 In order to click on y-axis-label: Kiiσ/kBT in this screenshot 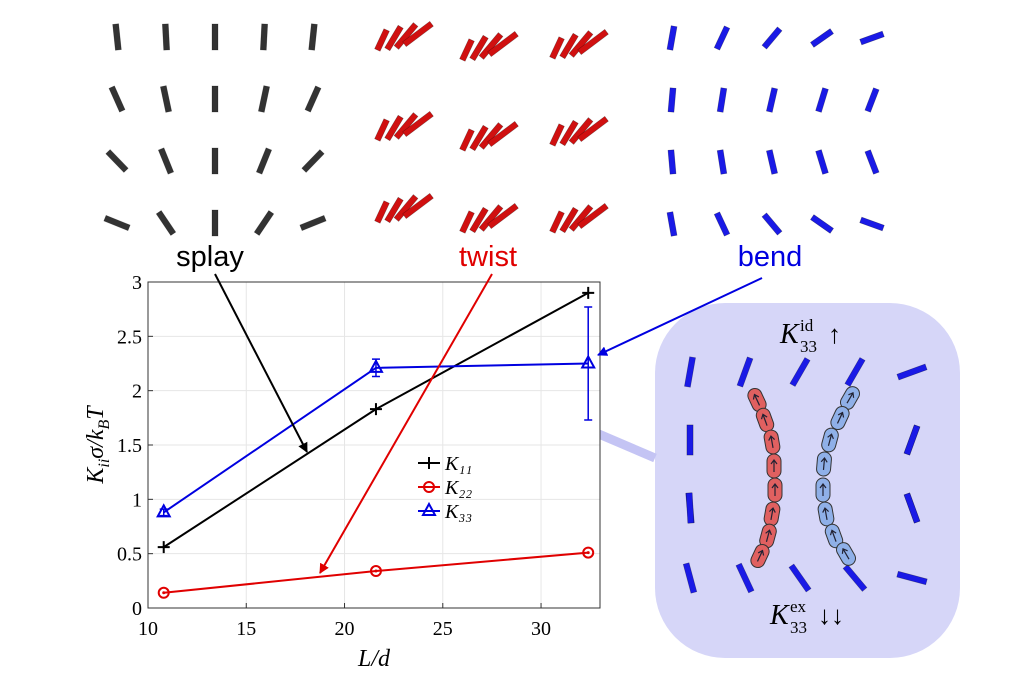, I will do `click(98, 445)`.